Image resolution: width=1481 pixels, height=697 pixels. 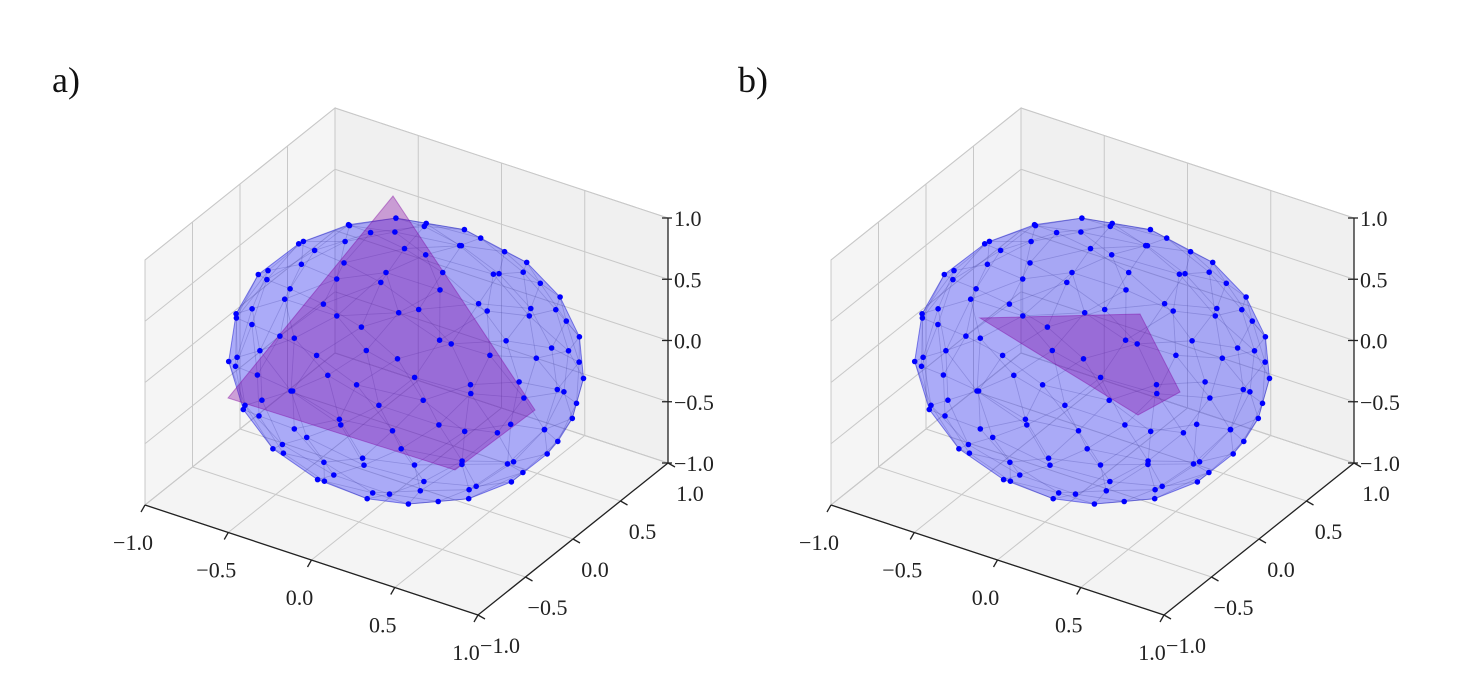 I want to click on x-tick, so click(x=226, y=536).